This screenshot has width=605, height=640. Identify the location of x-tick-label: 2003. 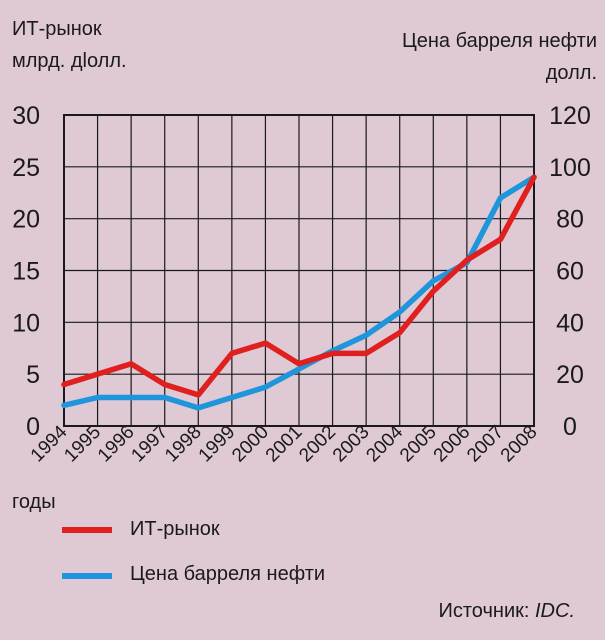
(351, 444).